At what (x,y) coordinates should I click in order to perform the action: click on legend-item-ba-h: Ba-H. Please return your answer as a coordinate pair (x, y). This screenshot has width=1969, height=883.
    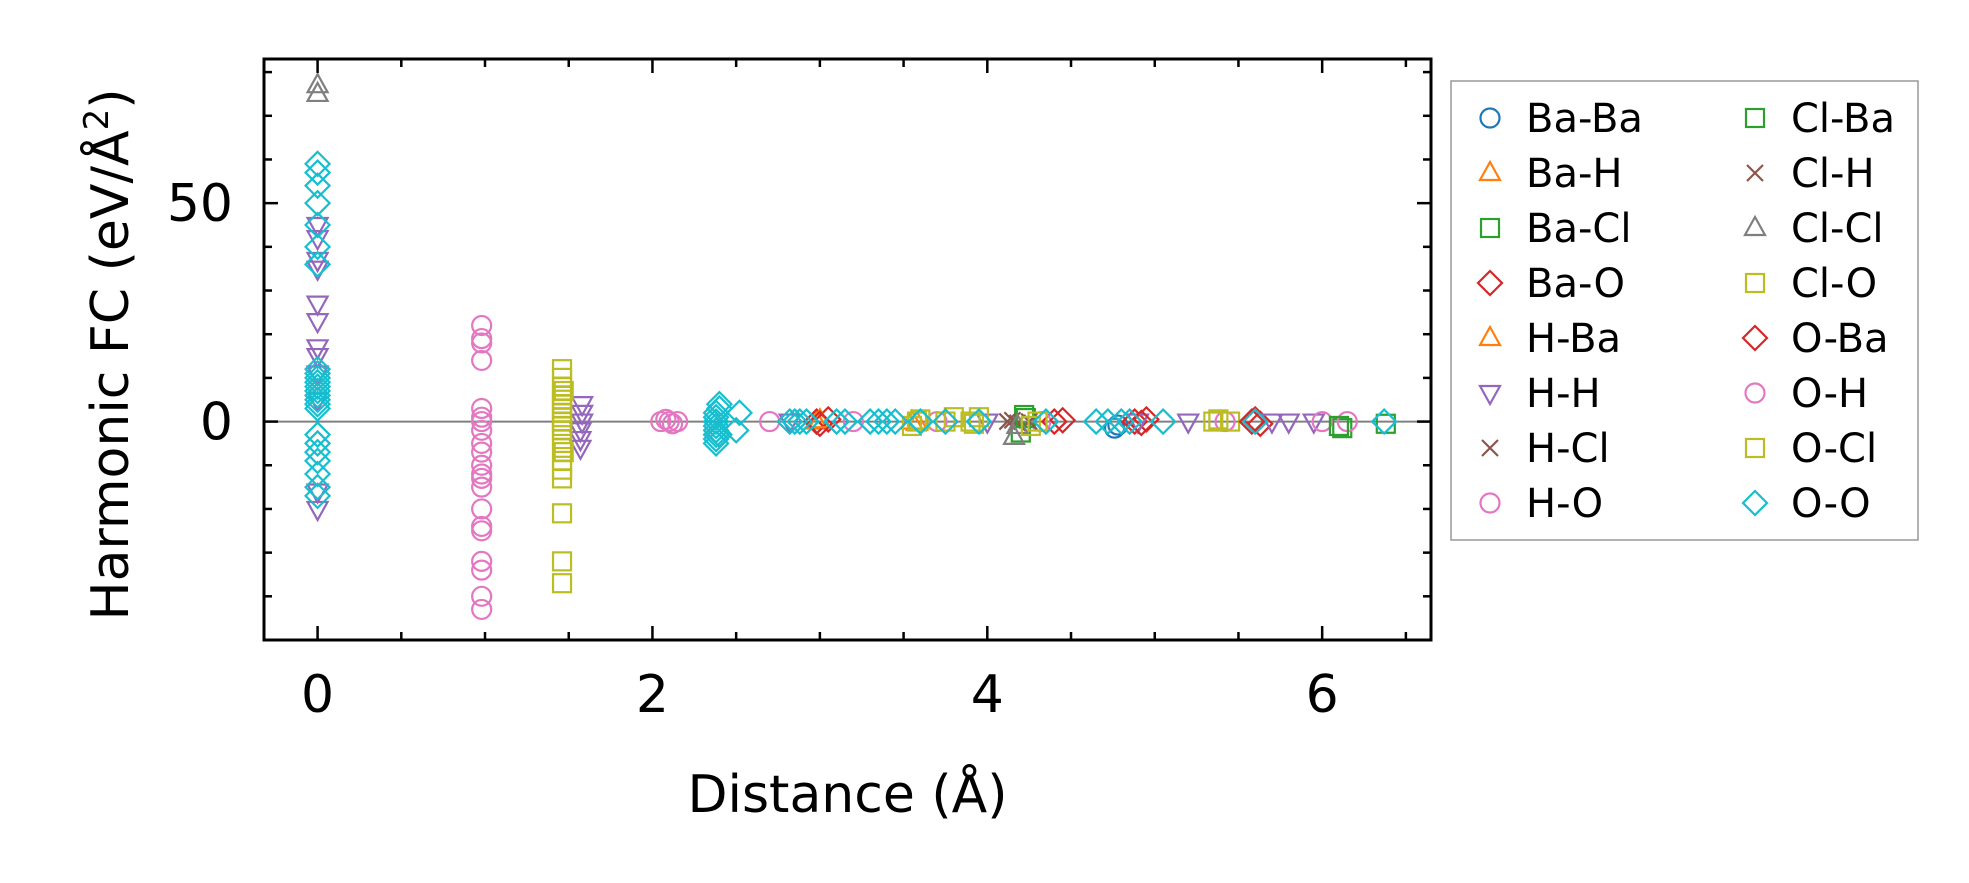
    Looking at the image, I should click on (1550, 174).